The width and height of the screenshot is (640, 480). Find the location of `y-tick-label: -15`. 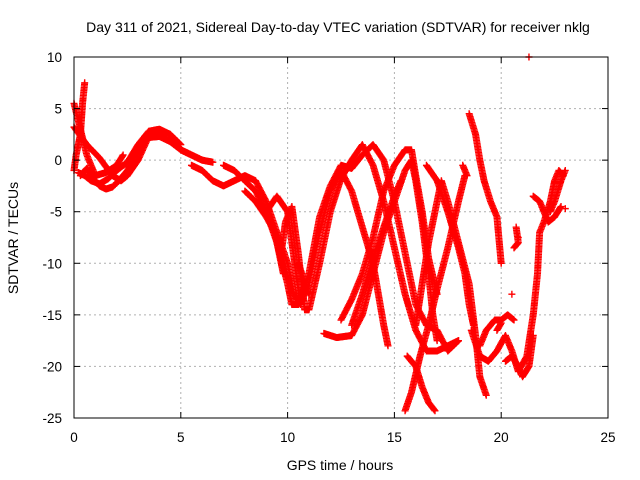

y-tick-label: -15 is located at coordinates (52, 315).